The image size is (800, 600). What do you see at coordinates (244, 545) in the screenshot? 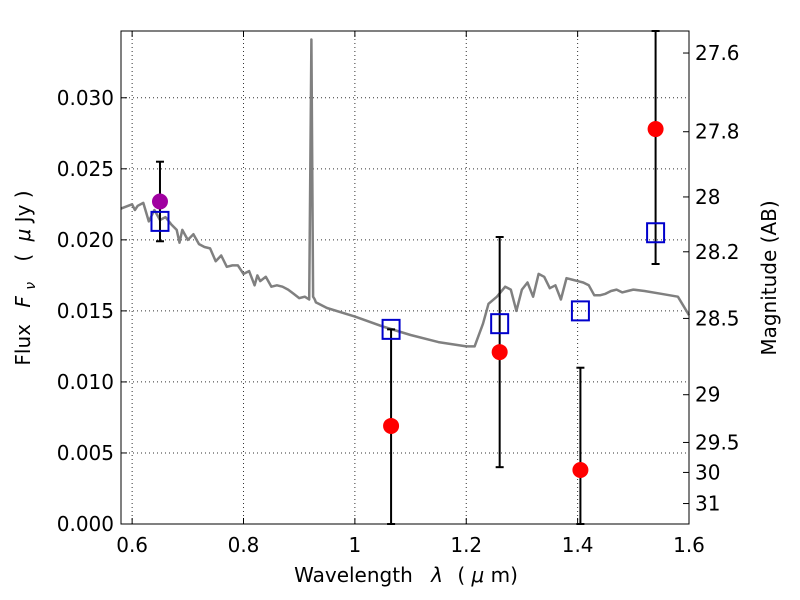
I see `x-tick-label: 0.8` at bounding box center [244, 545].